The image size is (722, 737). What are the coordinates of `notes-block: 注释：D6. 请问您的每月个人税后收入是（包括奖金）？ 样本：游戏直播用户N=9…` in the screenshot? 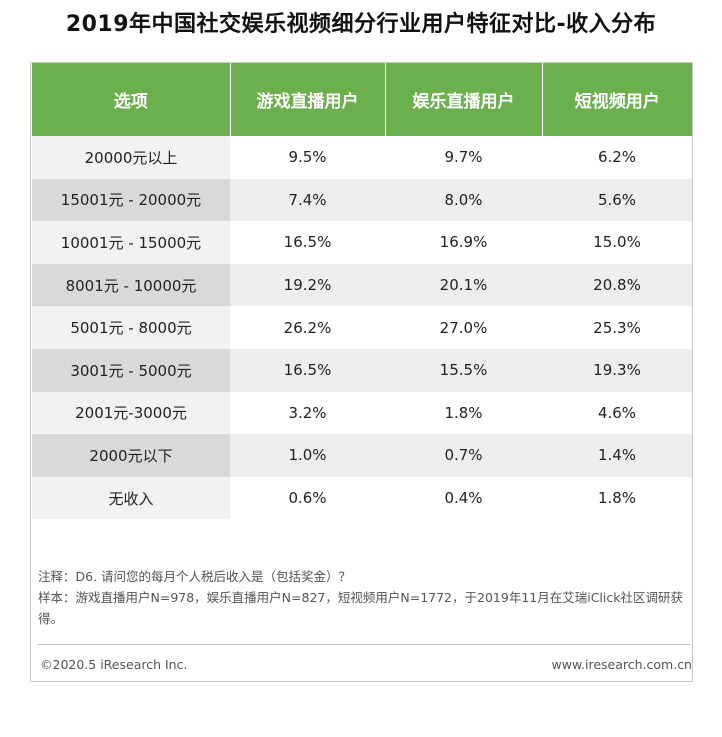 It's located at (365, 597).